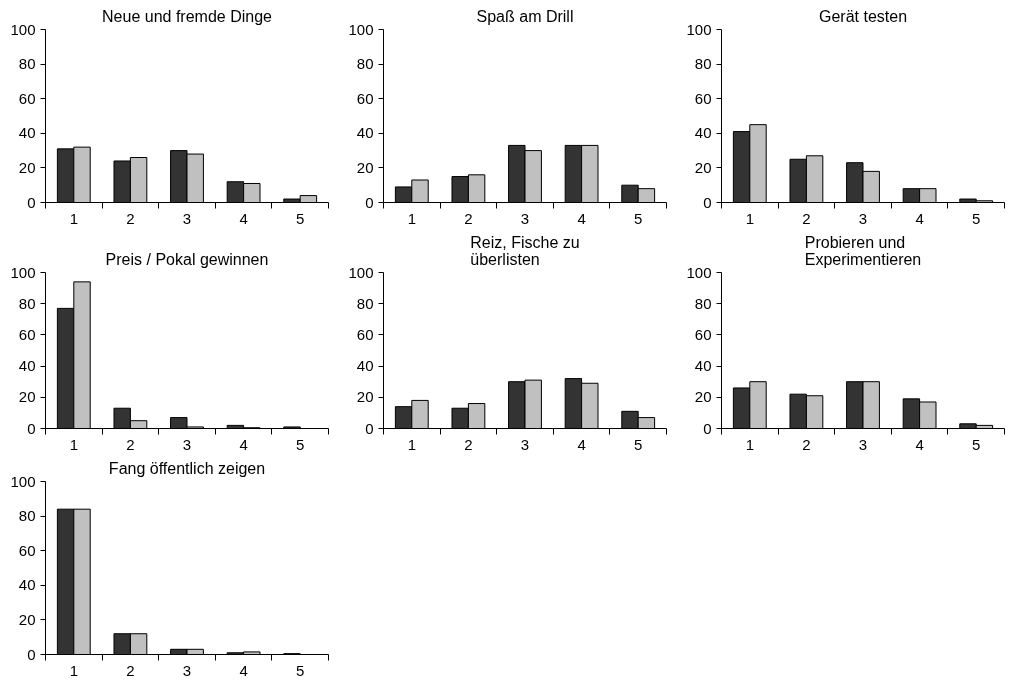 Image resolution: width=1028 pixels, height=688 pixels. Describe the element at coordinates (525, 16) in the screenshot. I see `chart-title: Spaß am Drill` at that location.